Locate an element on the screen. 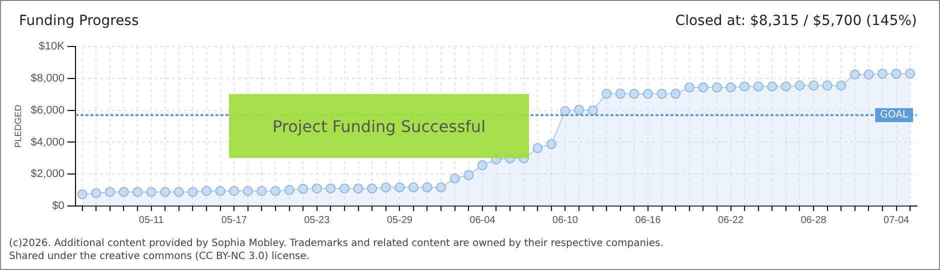  chart-subtitle: Closed at: $8,315 / $5,700 (145%) is located at coordinates (796, 21).